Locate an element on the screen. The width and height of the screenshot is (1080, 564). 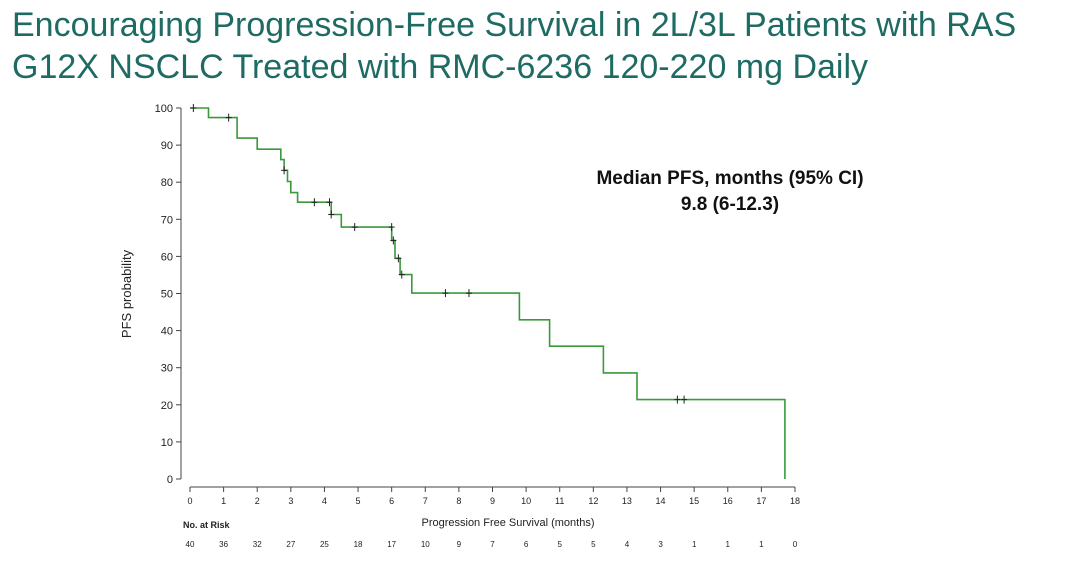
x-axis-label: Progression Free Survival (months) is located at coordinates (507, 523).